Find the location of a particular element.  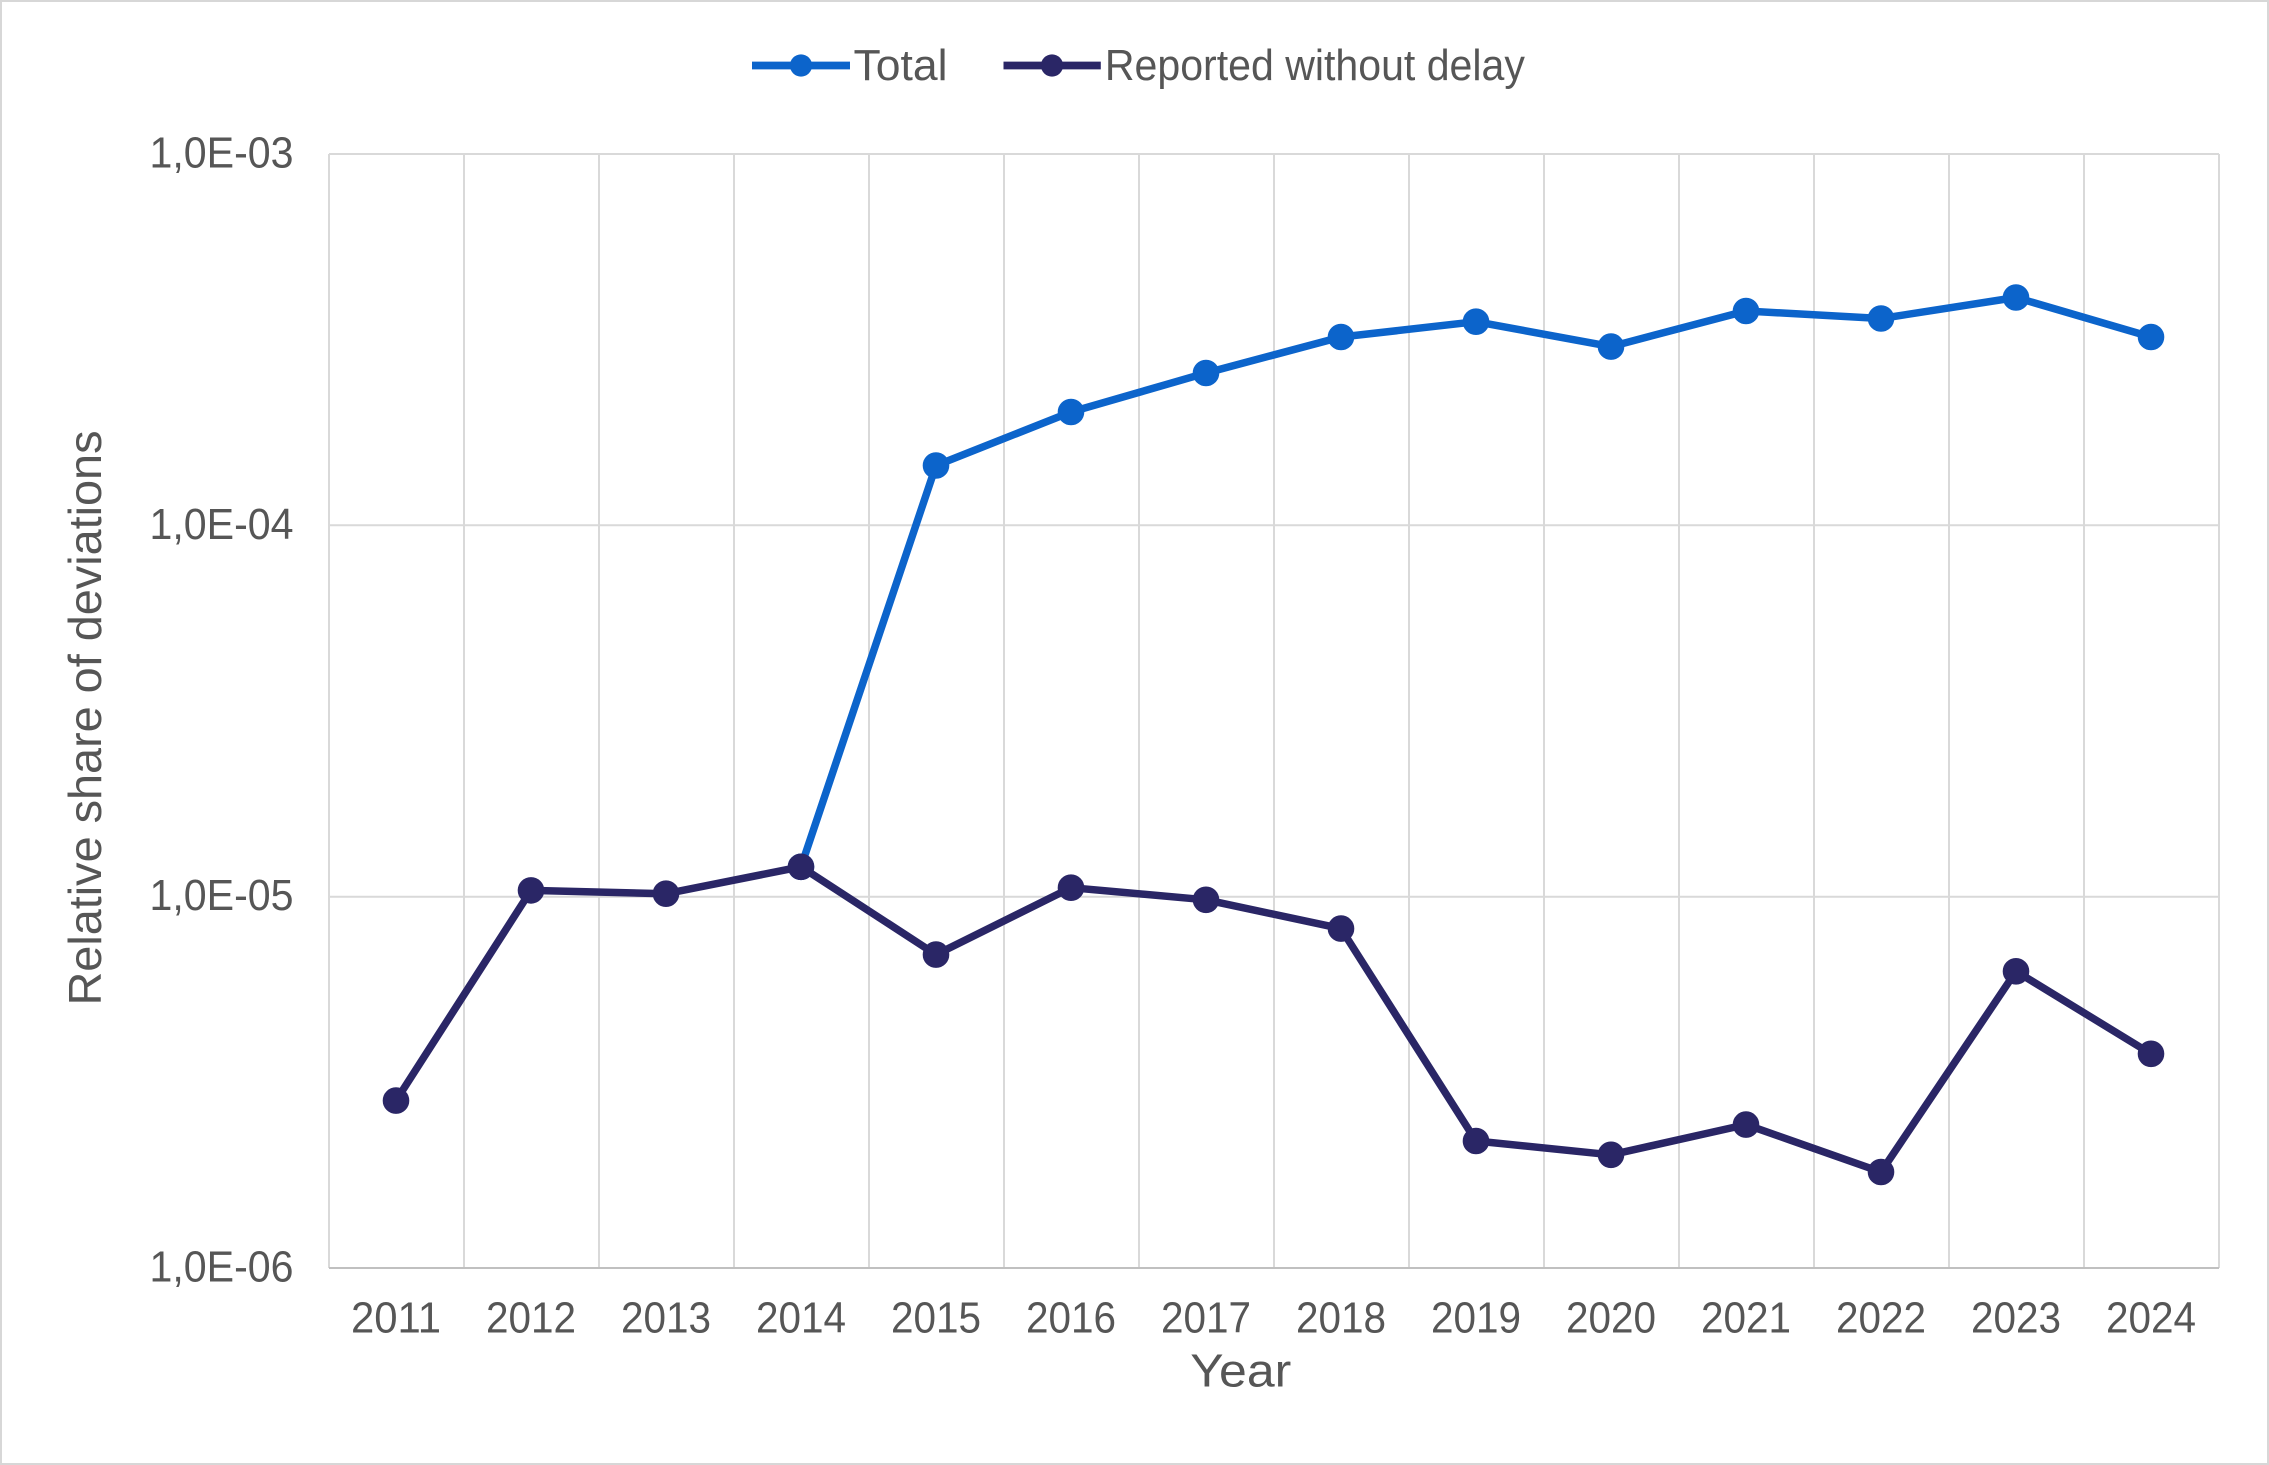

svg-text: 1,0E-04 is located at coordinates (222, 524).